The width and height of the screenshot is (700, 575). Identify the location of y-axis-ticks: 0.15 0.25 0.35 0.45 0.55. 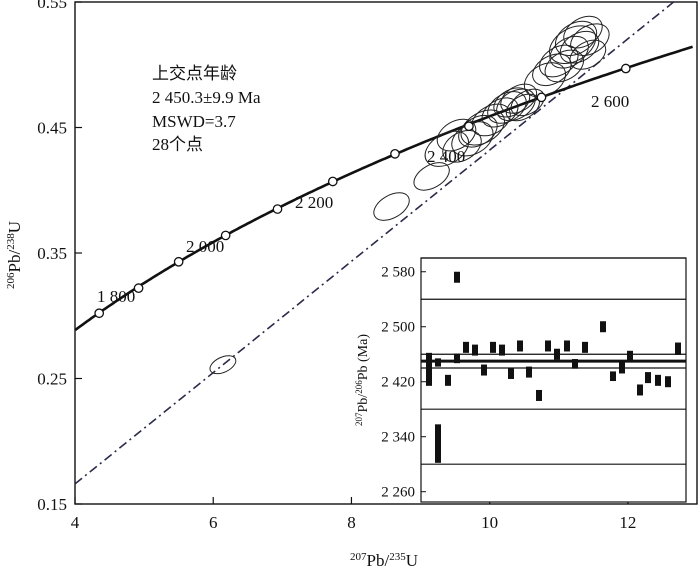
(59, 257).